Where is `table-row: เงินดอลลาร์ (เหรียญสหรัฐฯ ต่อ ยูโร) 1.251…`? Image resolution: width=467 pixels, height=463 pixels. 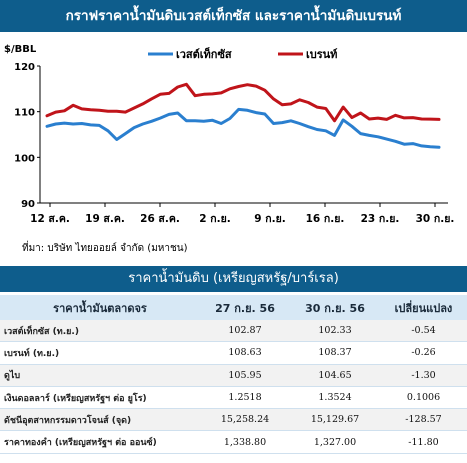 table-row: เงินดอลลาร์ (เหรียญสหรัฐฯ ต่อ ยูโร) 1.251… is located at coordinates (233, 398).